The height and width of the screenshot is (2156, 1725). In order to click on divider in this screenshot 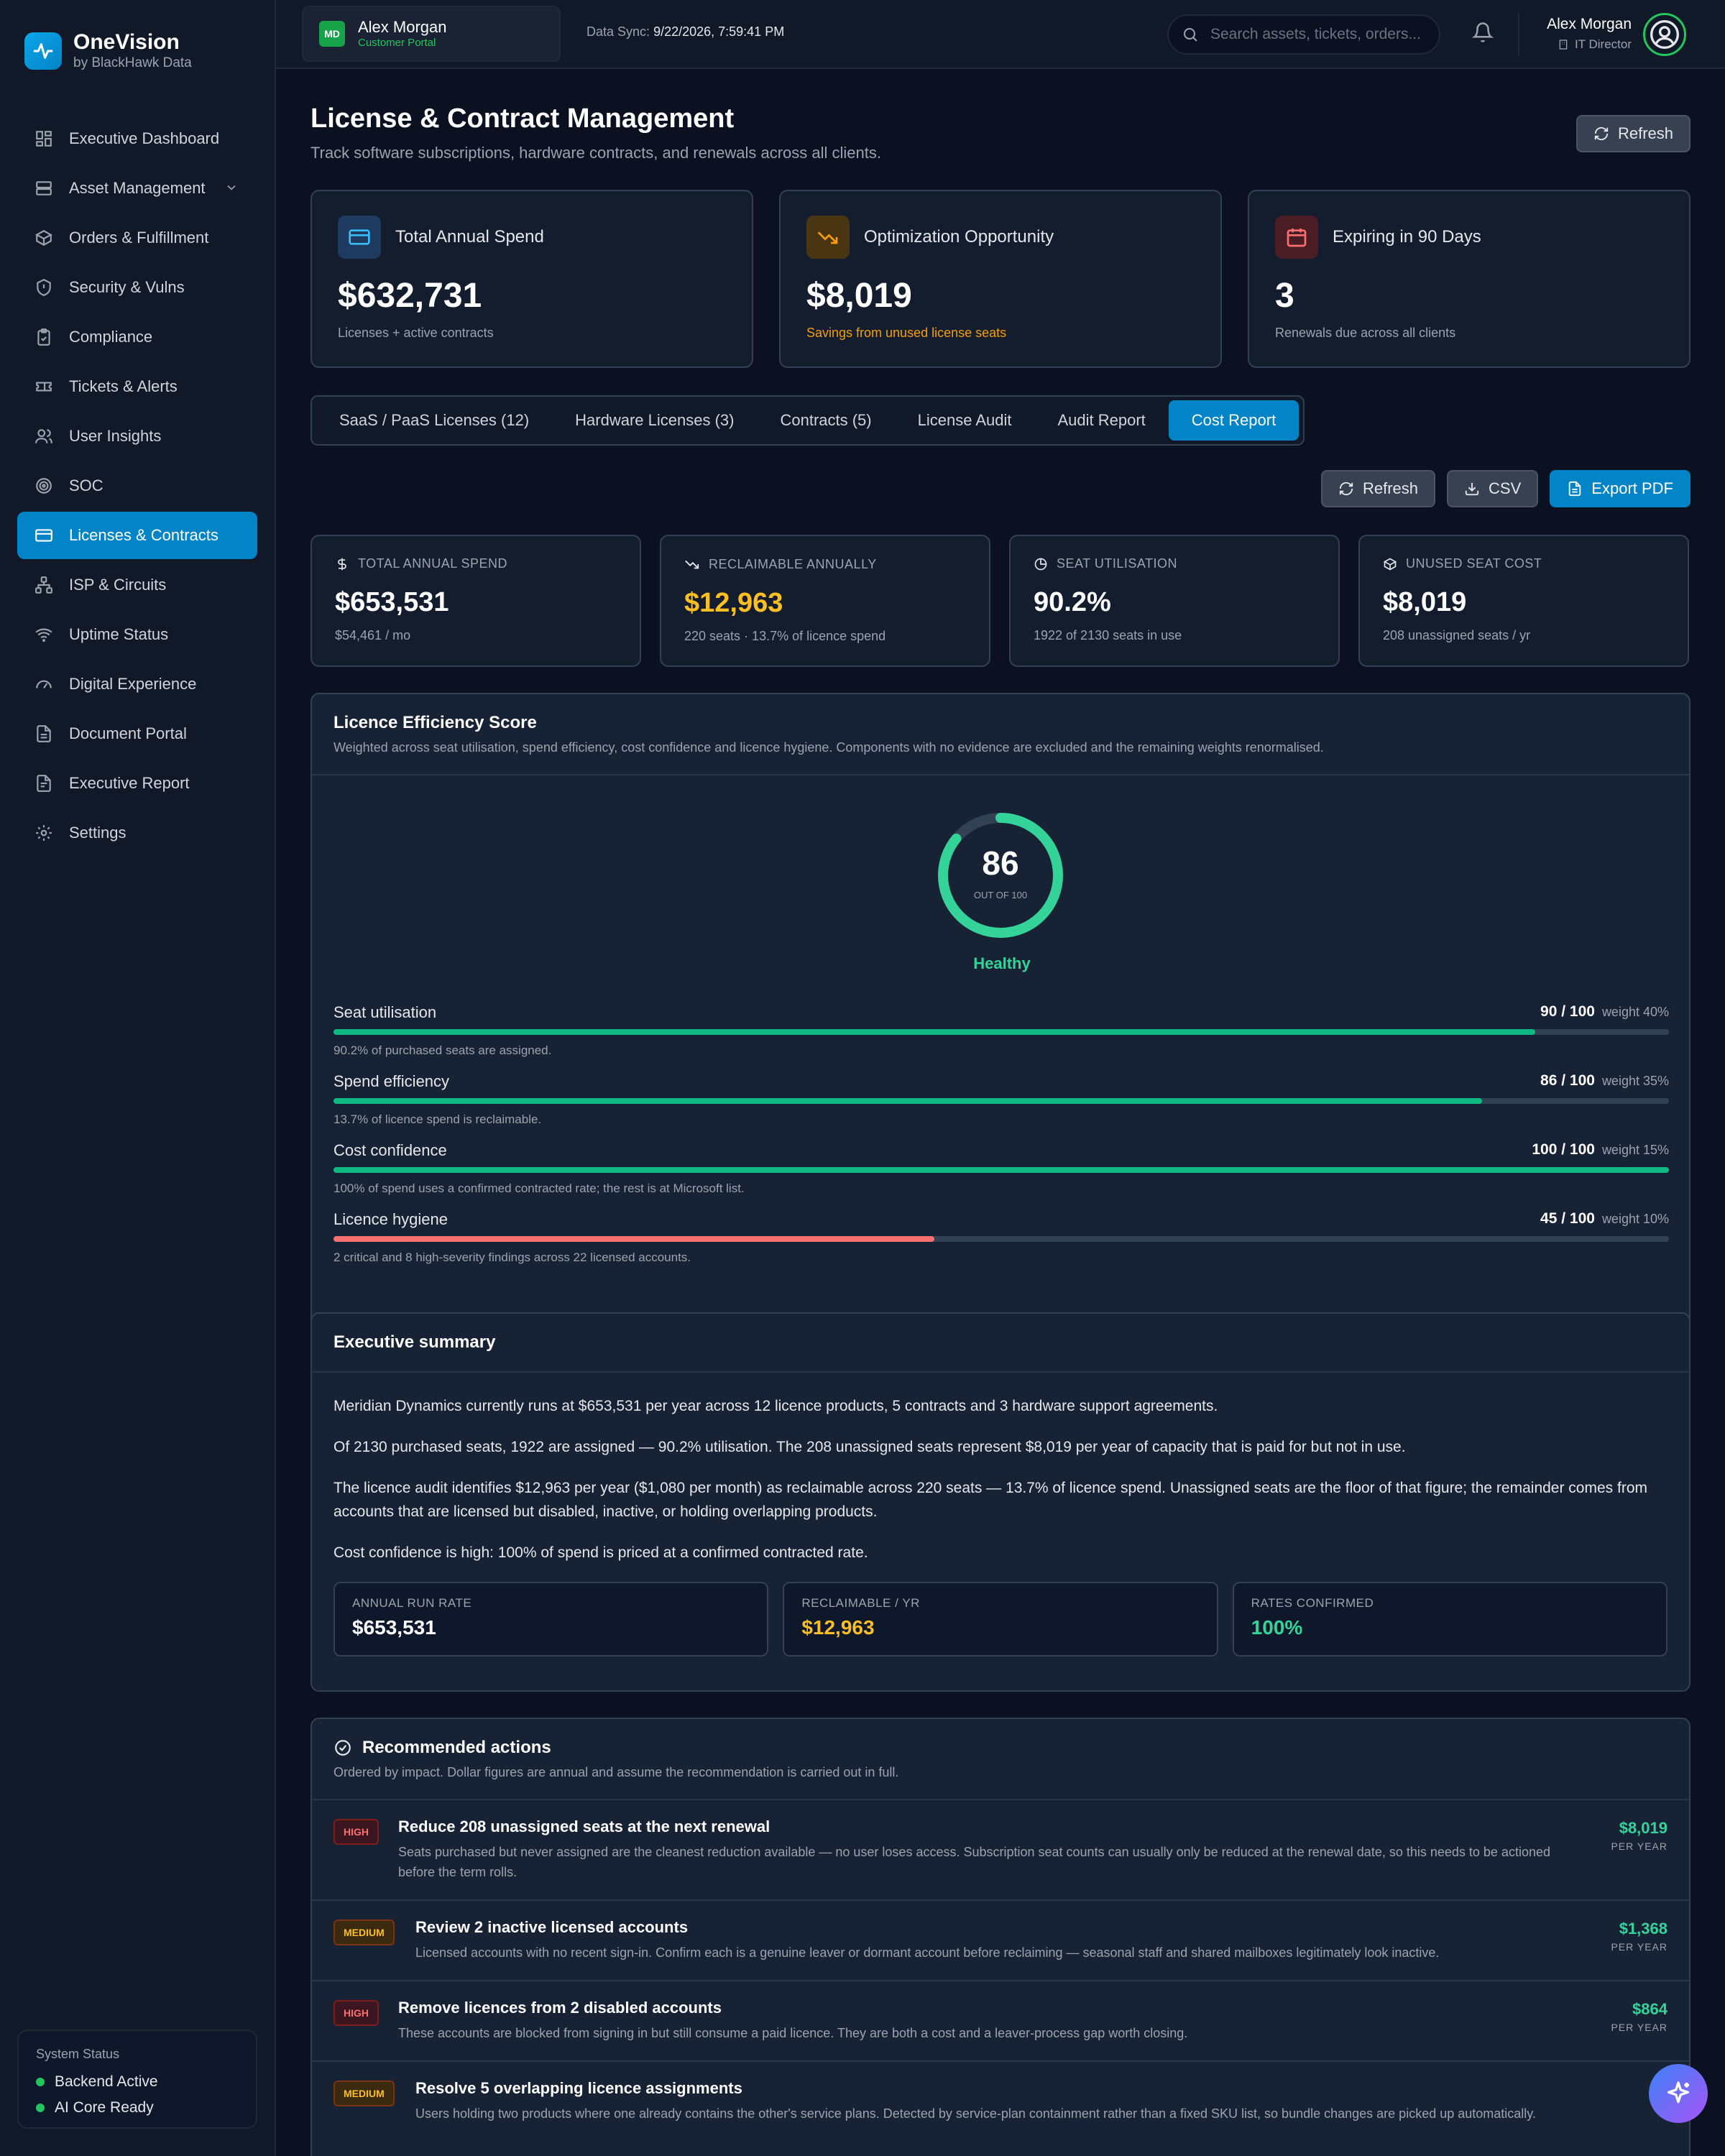, I will do `click(1518, 34)`.